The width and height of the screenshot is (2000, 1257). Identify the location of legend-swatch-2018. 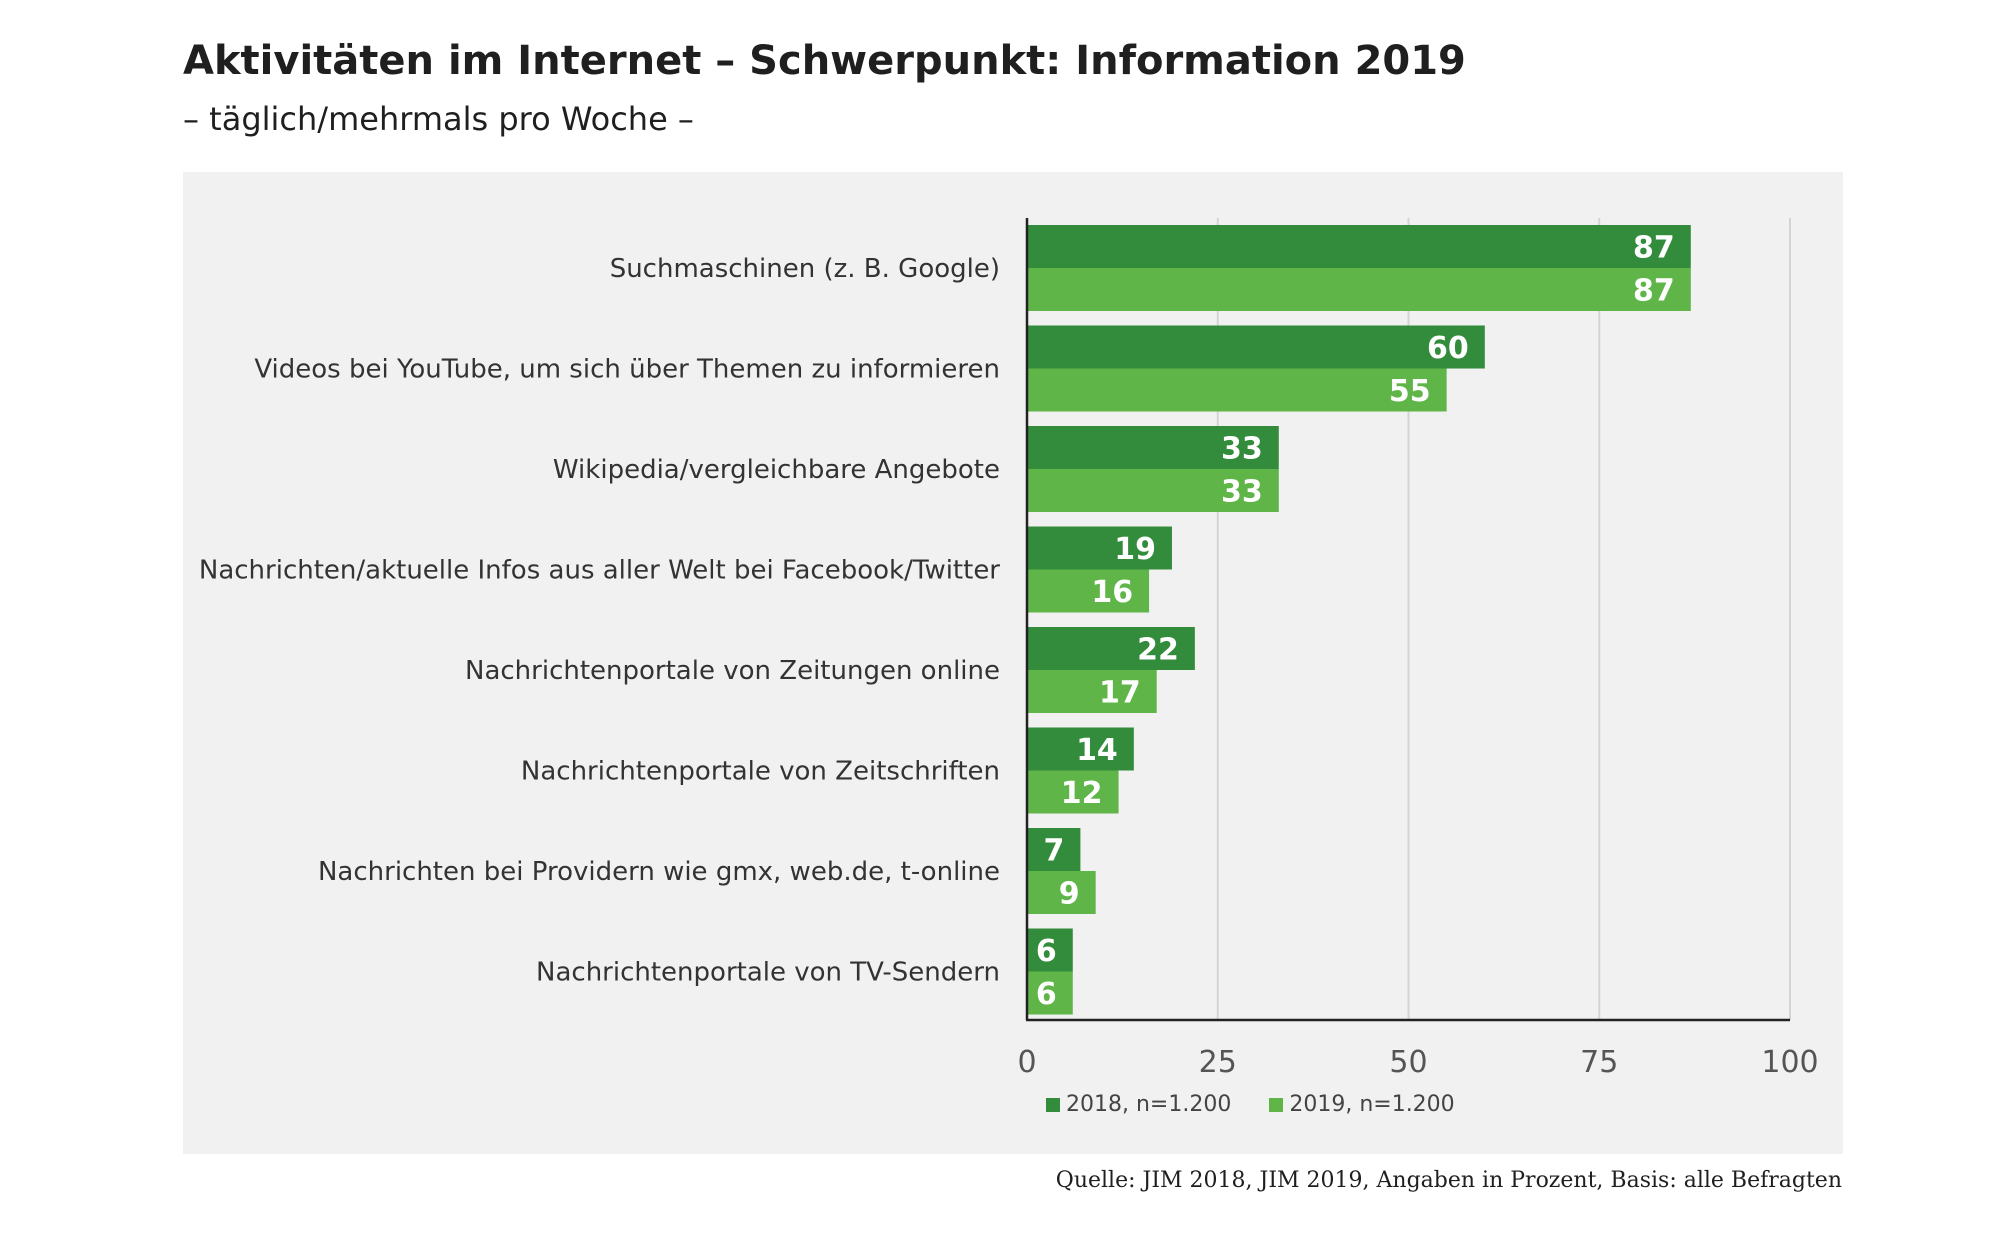
(1053, 1104).